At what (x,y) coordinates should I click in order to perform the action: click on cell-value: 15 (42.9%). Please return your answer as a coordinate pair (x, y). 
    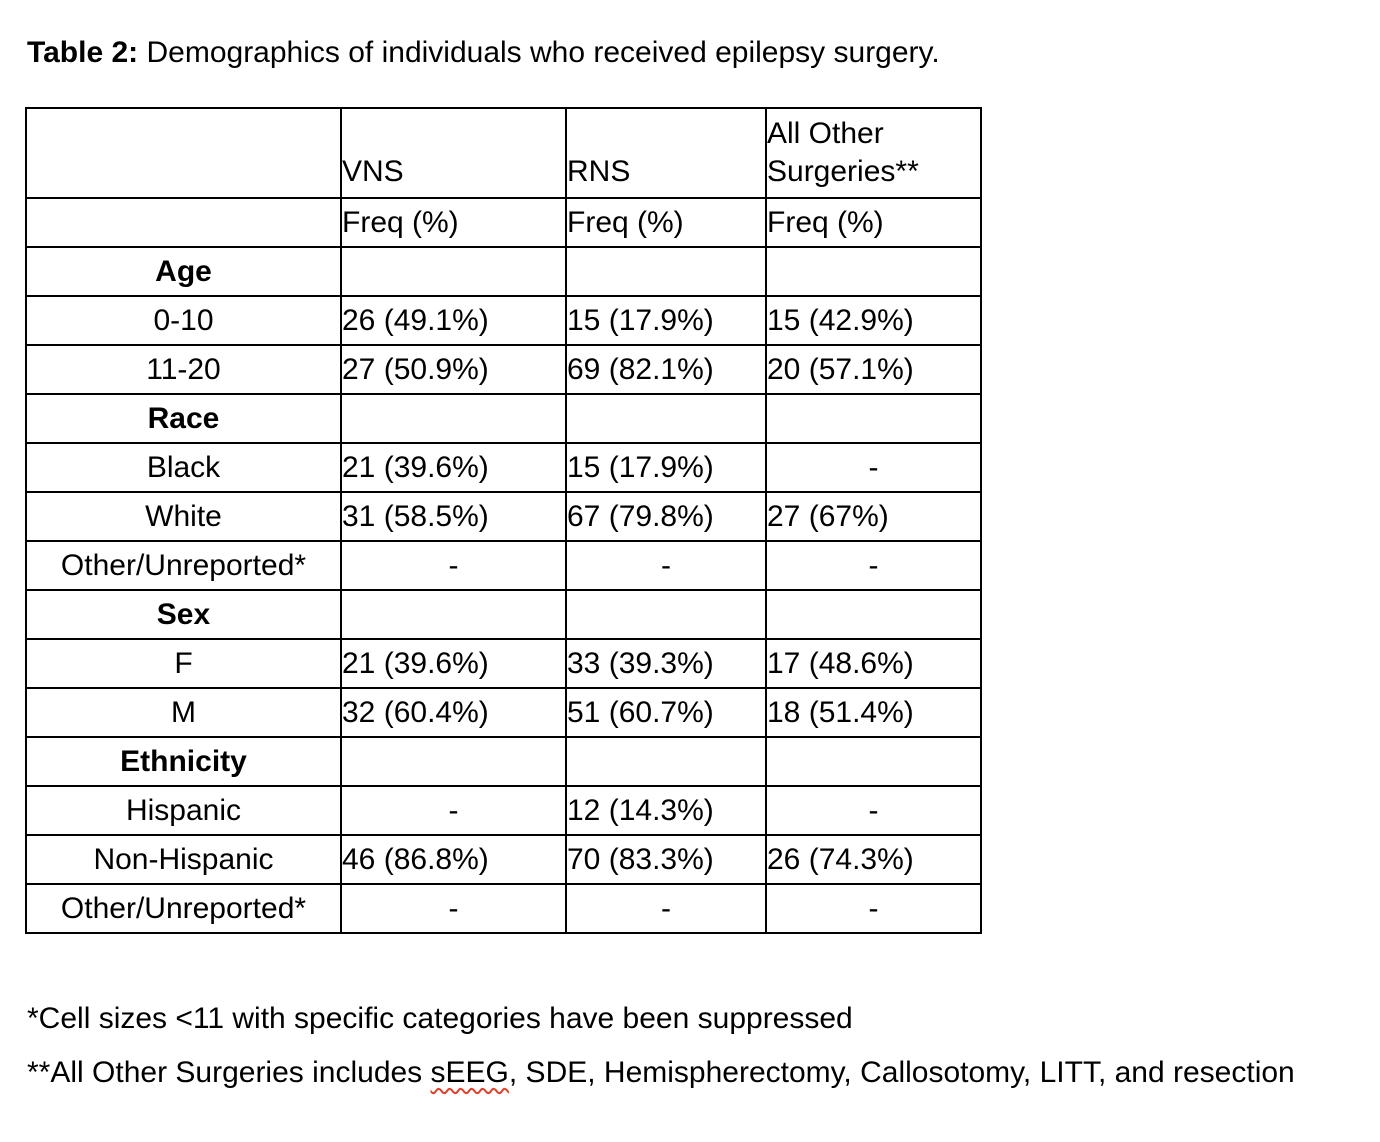
    Looking at the image, I should click on (873, 320).